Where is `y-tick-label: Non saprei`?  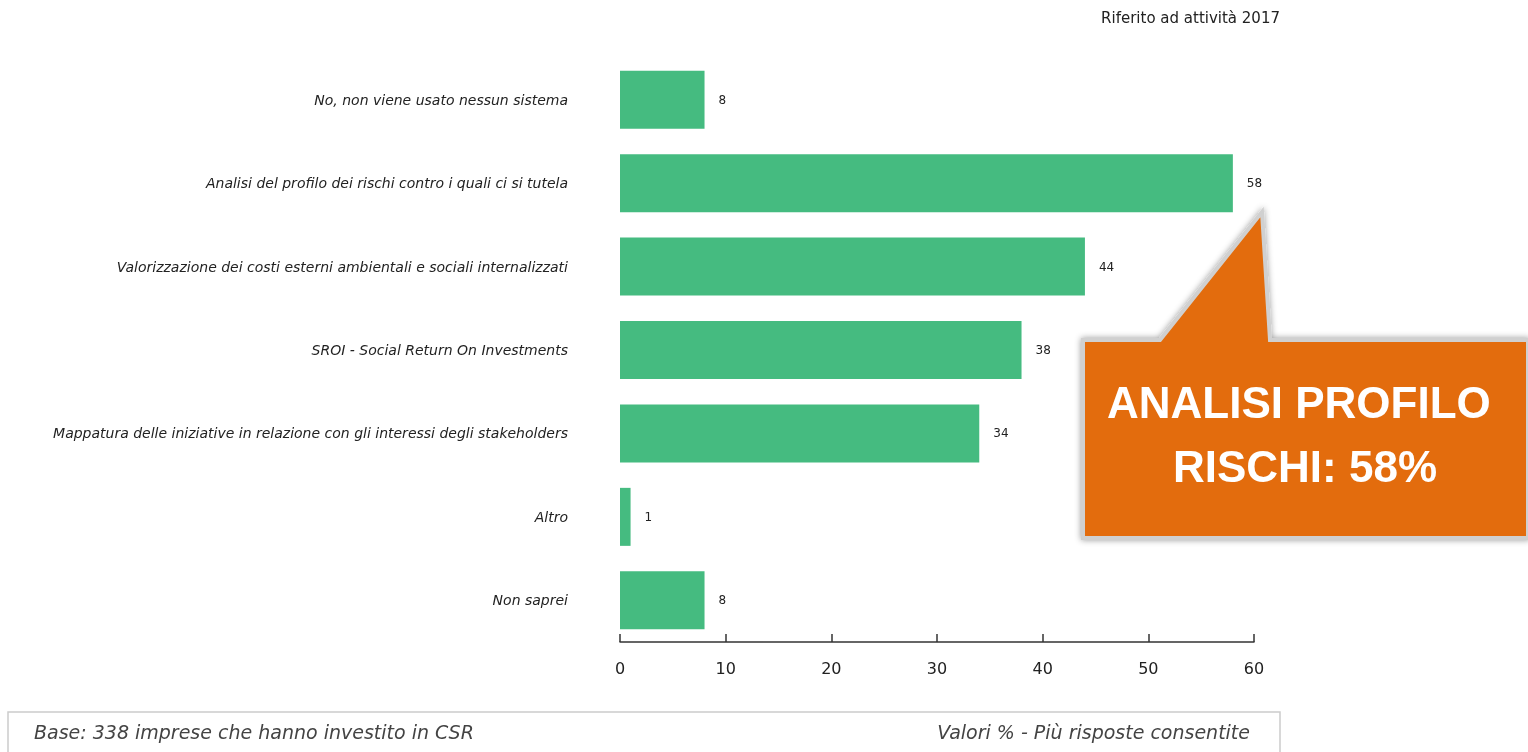
y-tick-label: Non saprei is located at coordinates (530, 600).